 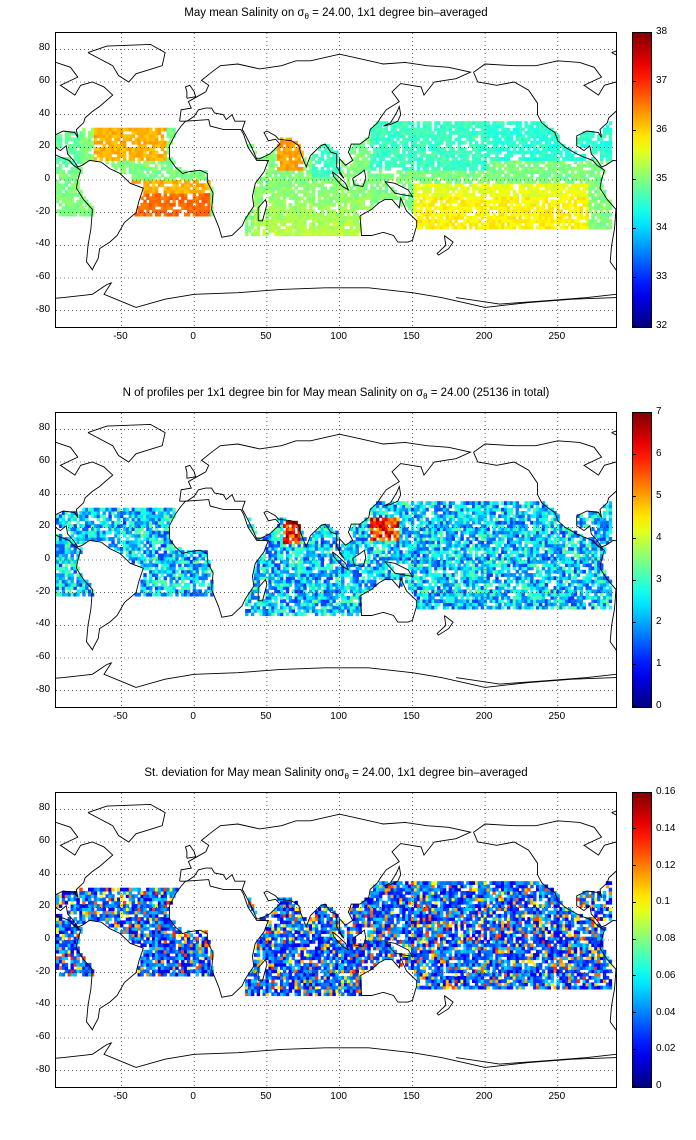 I want to click on colorbar-tick-label: 1, so click(x=647, y=663).